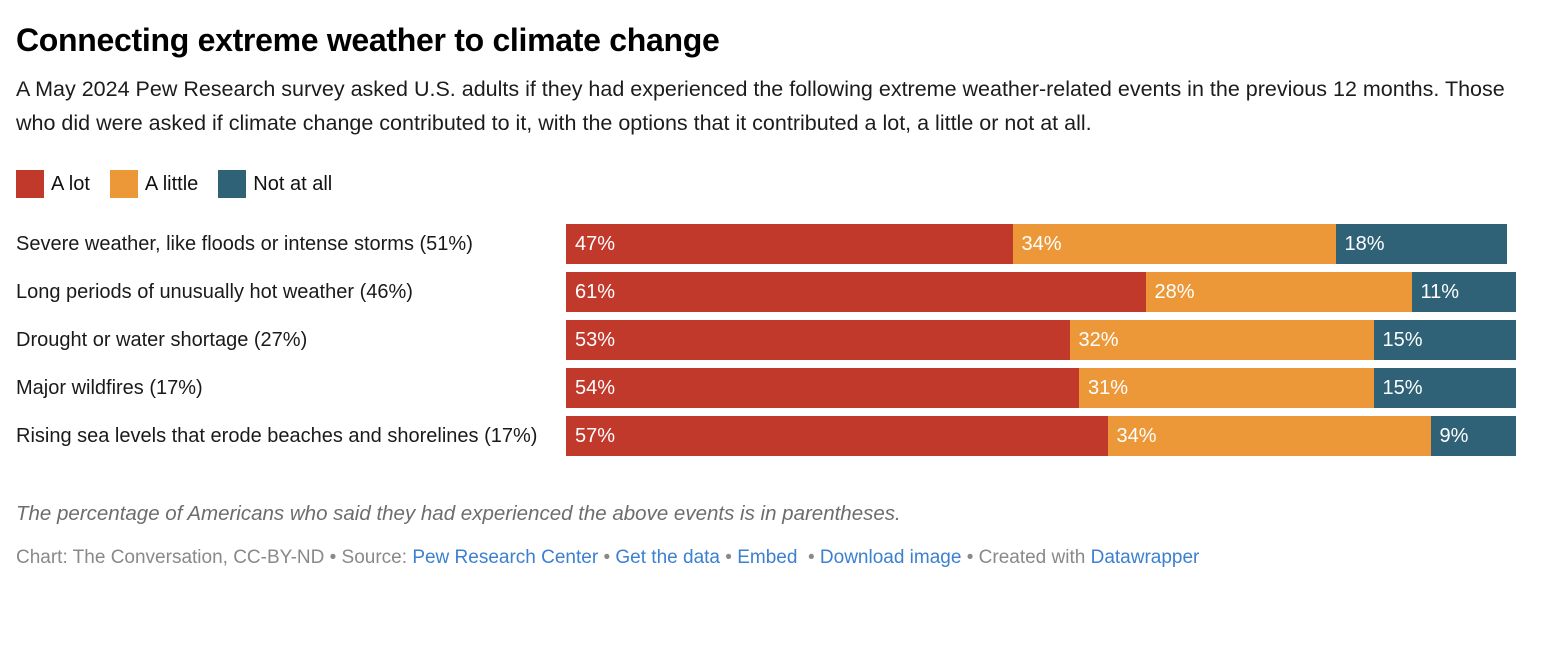 The height and width of the screenshot is (652, 1552). What do you see at coordinates (1226, 388) in the screenshot?
I see `bar-segment: 31%` at bounding box center [1226, 388].